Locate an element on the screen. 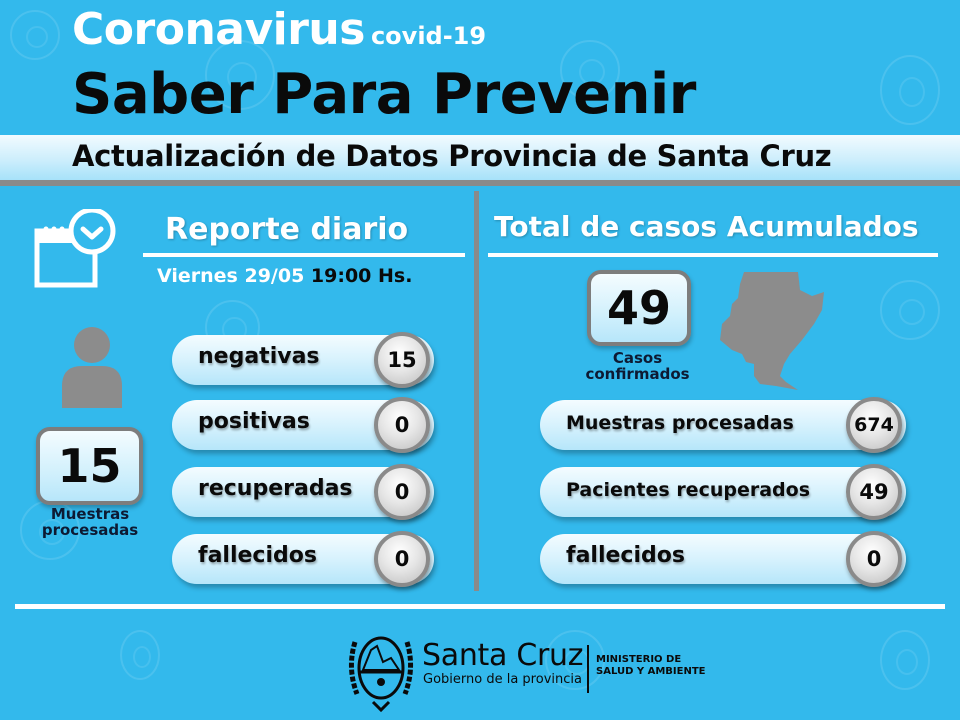  footer-ministry: MINISTERIO DE SALUD Y AMBIENTE is located at coordinates (650, 666).